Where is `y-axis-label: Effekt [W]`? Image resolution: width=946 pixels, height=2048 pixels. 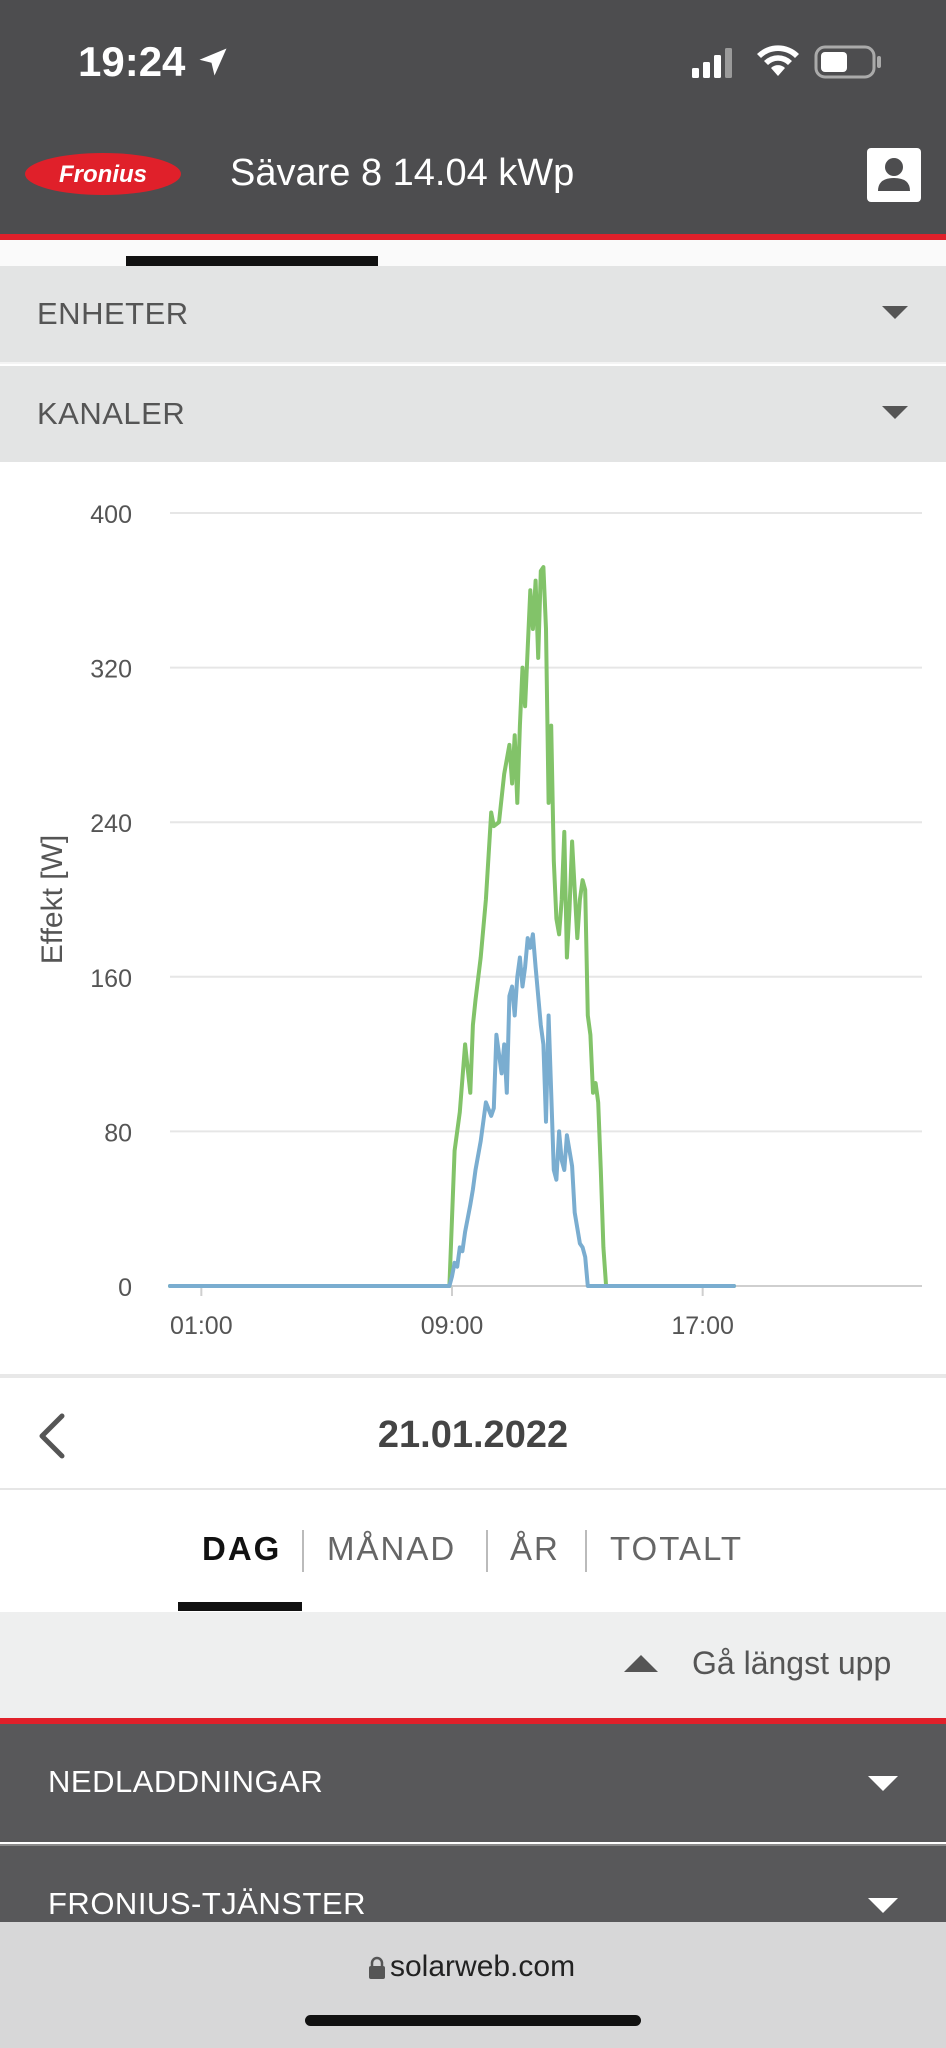
y-axis-label: Effekt [W] is located at coordinates (52, 899).